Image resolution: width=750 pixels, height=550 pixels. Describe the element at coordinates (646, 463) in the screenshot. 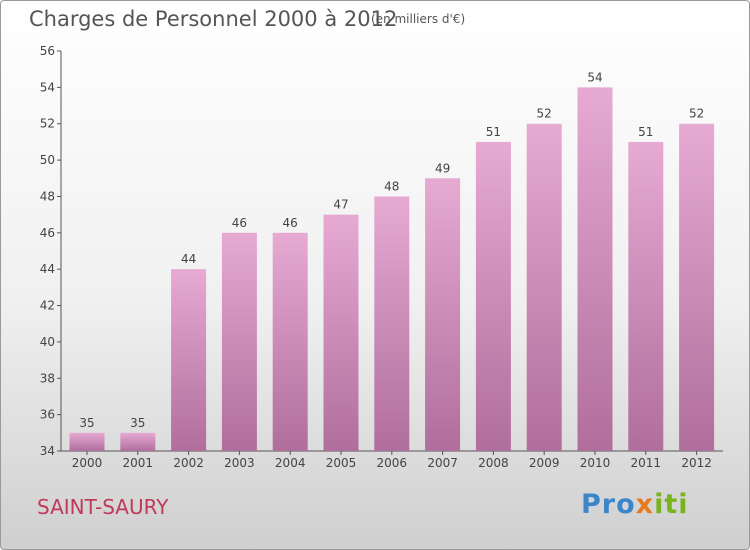

I see `x-tick-label: 2011` at that location.